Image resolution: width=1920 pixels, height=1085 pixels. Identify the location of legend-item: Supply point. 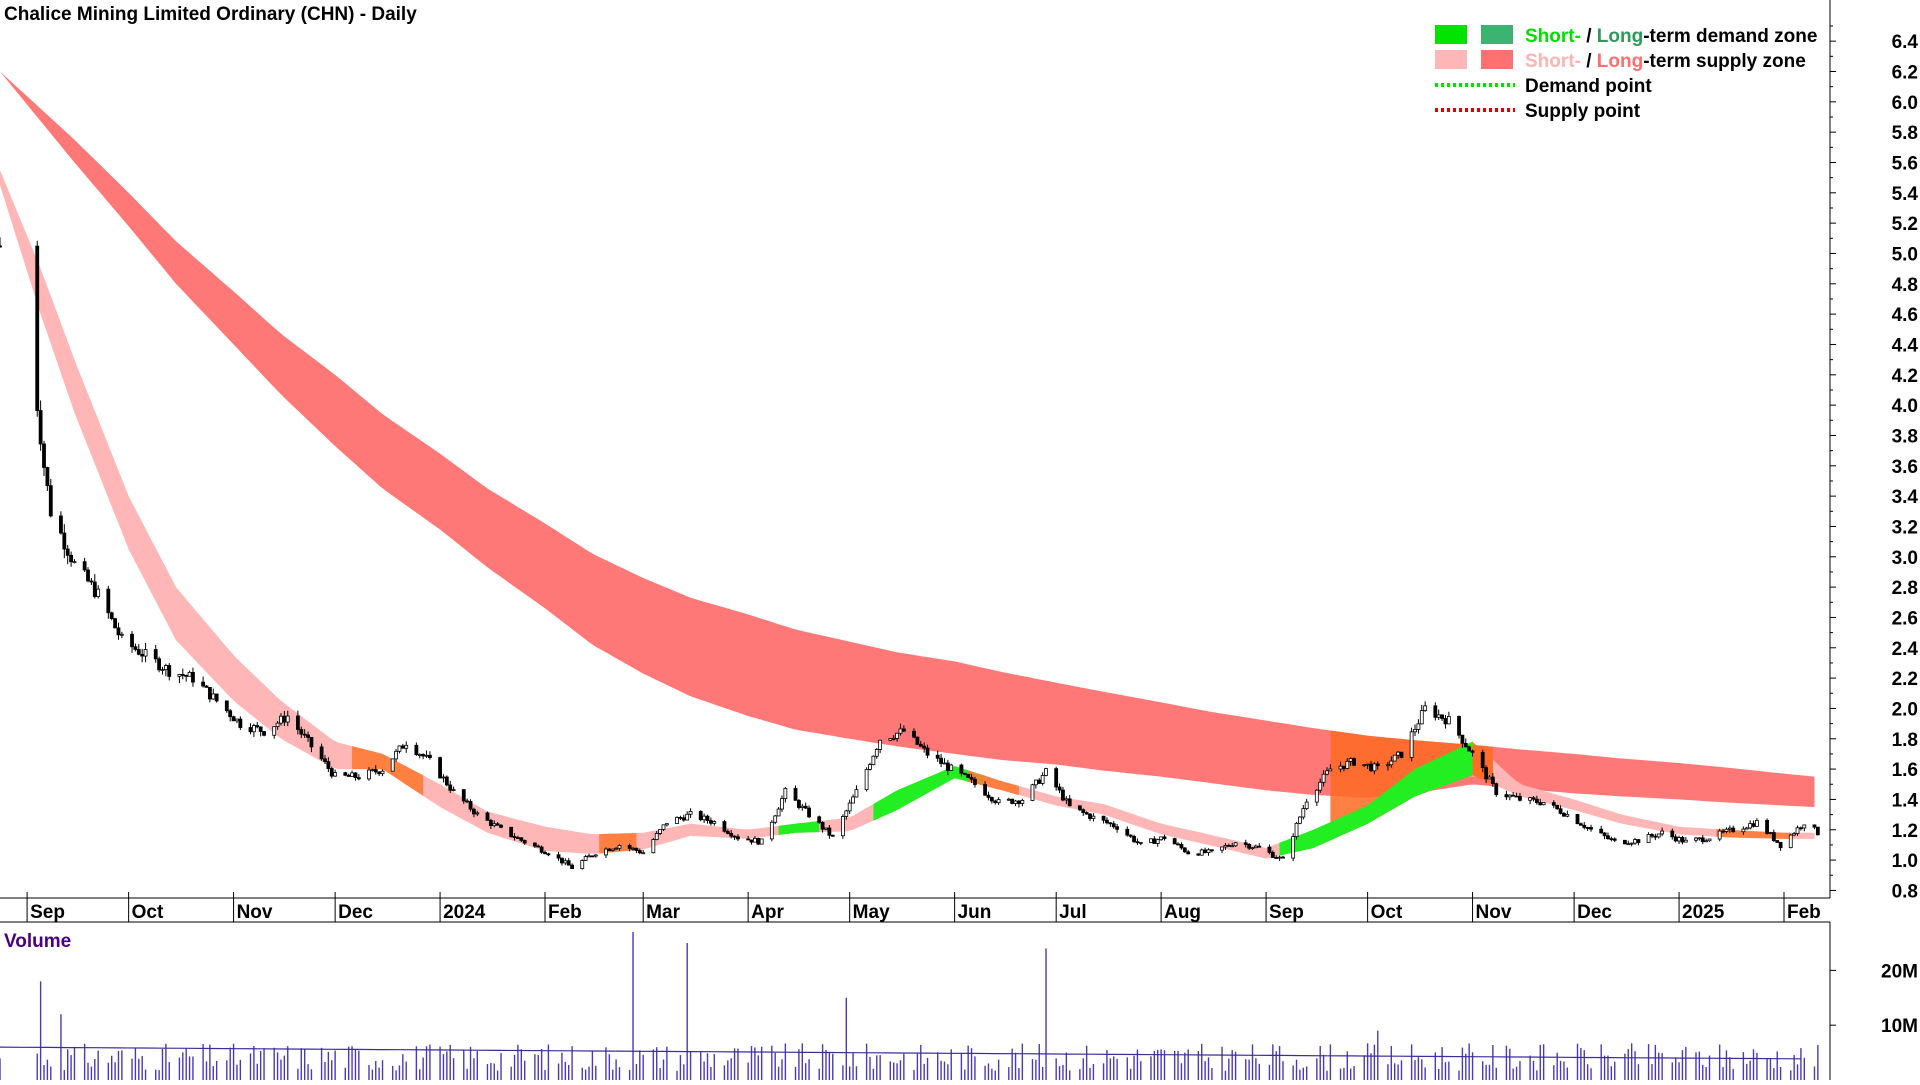
(1538, 111).